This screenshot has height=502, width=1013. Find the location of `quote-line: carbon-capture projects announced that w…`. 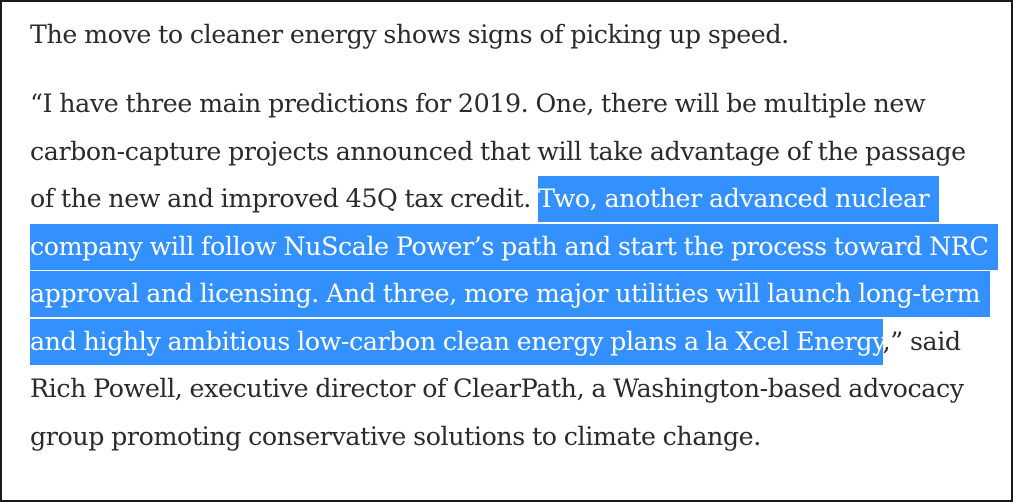

quote-line: carbon-capture projects announced that w… is located at coordinates (498, 151).